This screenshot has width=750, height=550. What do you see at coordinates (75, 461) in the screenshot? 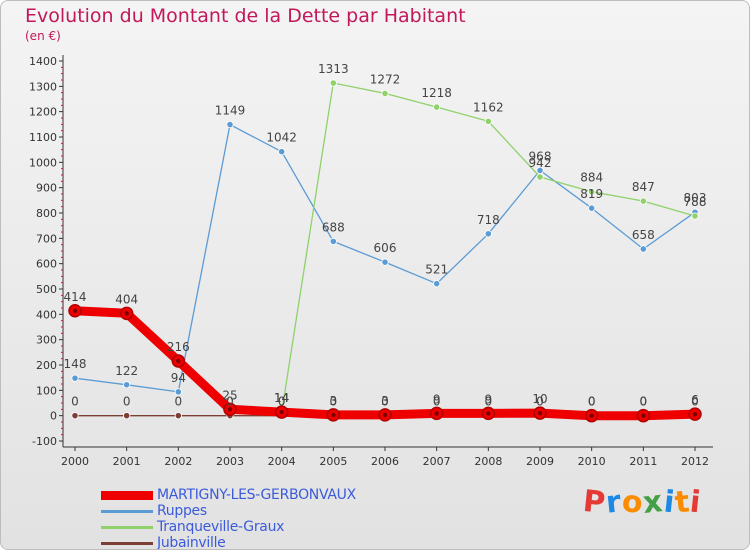
I see `x-tick-label: 2000` at bounding box center [75, 461].